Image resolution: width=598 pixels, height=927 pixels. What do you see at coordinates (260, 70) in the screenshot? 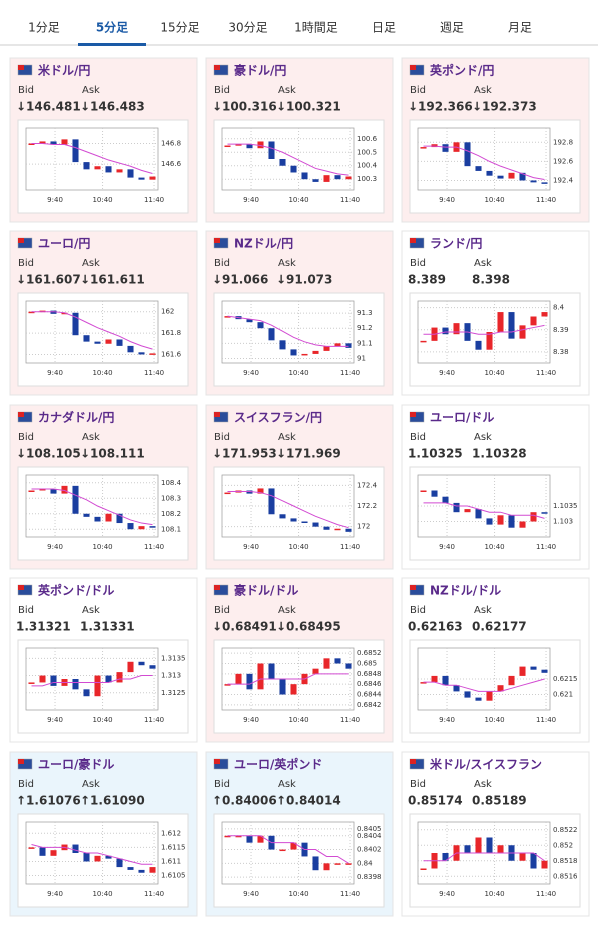
I see `pair-name: 豪ドル/円` at bounding box center [260, 70].